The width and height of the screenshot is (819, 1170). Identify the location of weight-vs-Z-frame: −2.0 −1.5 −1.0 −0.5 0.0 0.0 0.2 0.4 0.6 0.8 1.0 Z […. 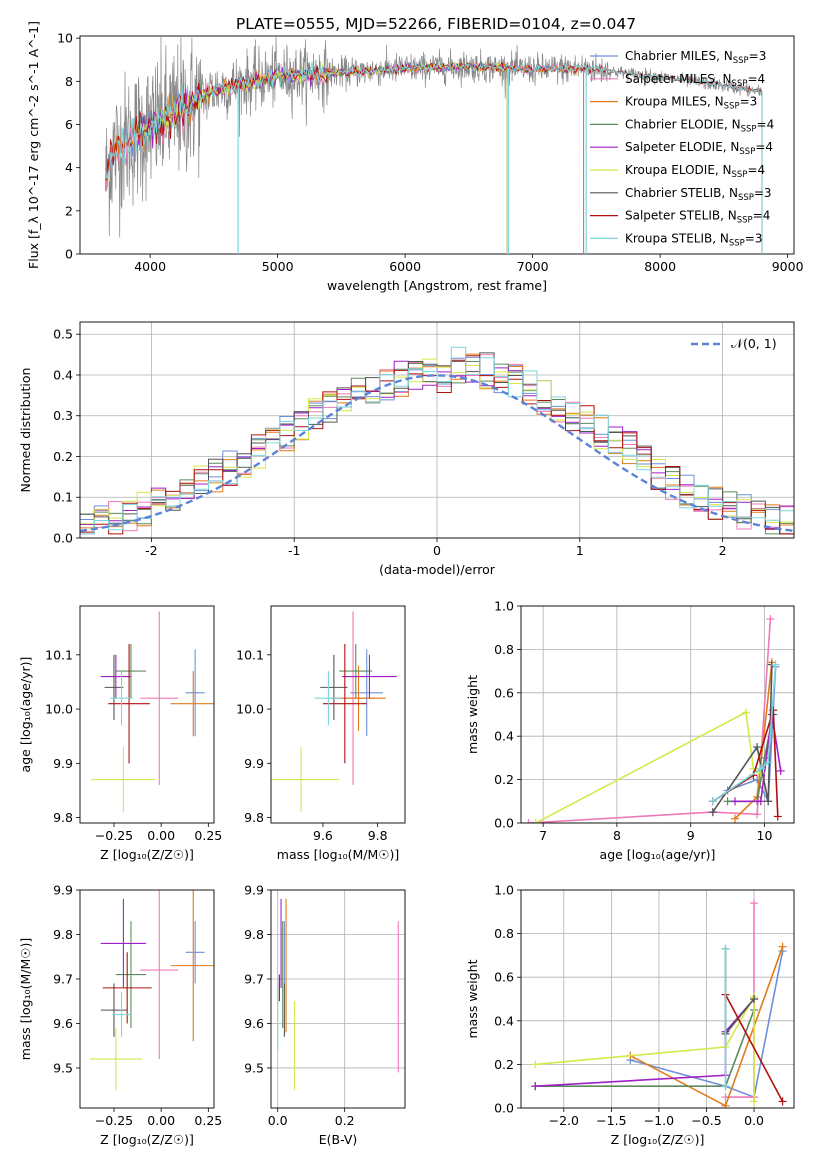
(630, 1015).